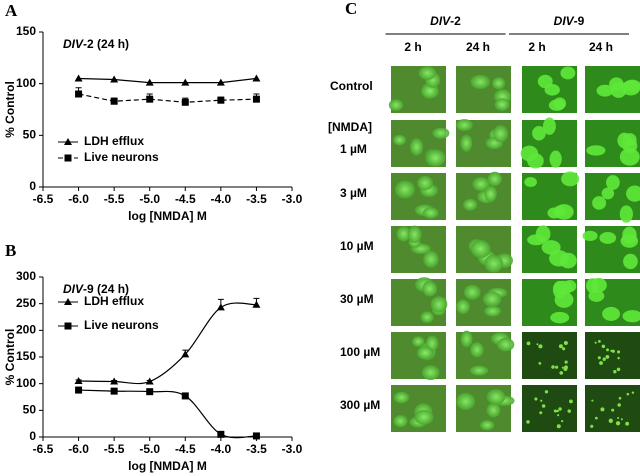 This screenshot has width=640, height=476. What do you see at coordinates (167, 98) in the screenshot?
I see `series-line` at bounding box center [167, 98].